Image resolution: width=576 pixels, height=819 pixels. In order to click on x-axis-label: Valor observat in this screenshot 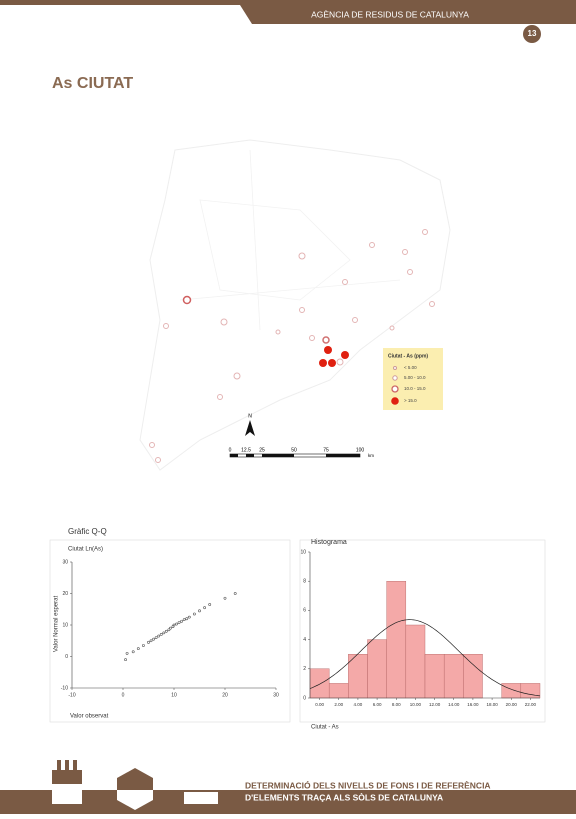, I will do `click(89, 717)`.